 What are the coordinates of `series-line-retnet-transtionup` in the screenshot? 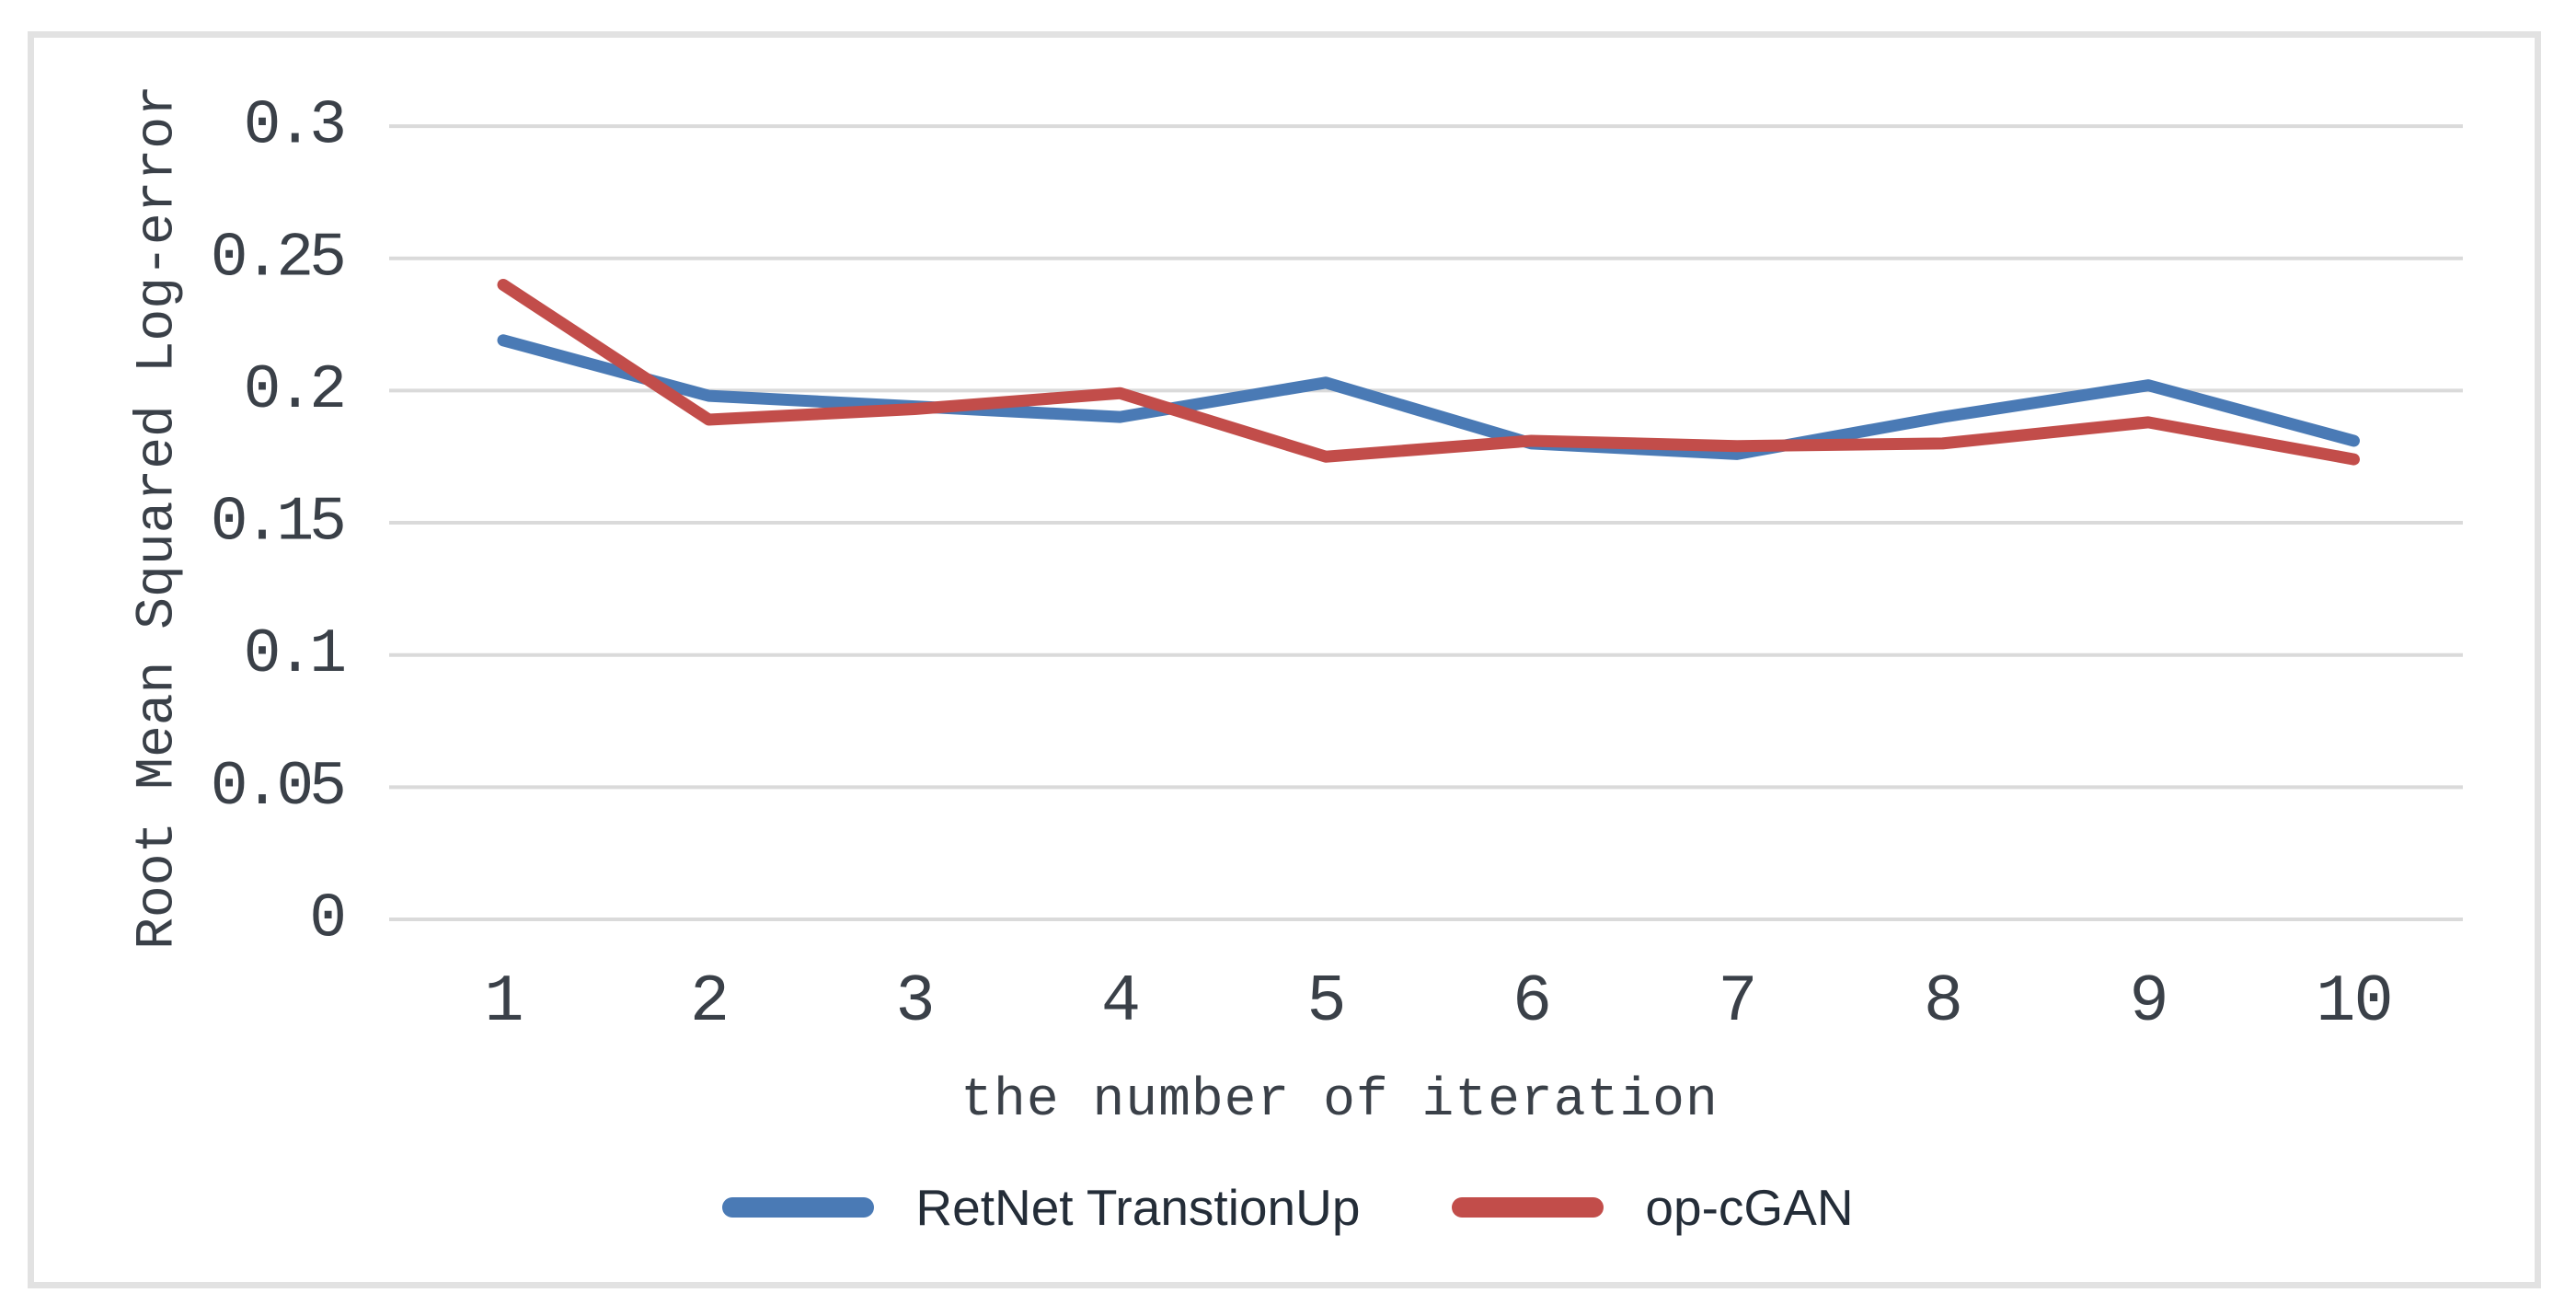 It's located at (1428, 397).